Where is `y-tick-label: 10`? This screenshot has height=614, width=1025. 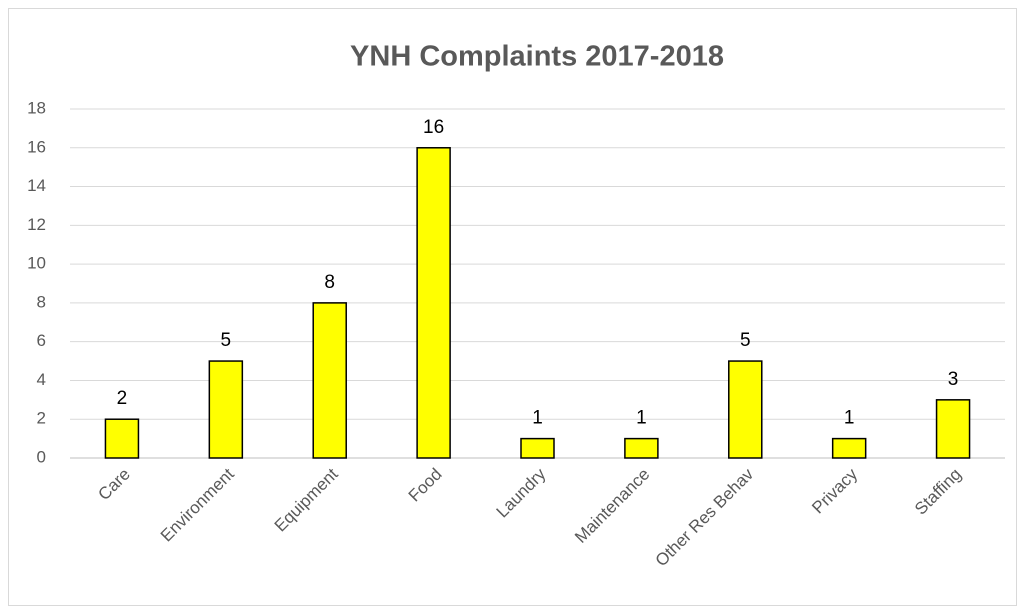
y-tick-label: 10 is located at coordinates (36, 263).